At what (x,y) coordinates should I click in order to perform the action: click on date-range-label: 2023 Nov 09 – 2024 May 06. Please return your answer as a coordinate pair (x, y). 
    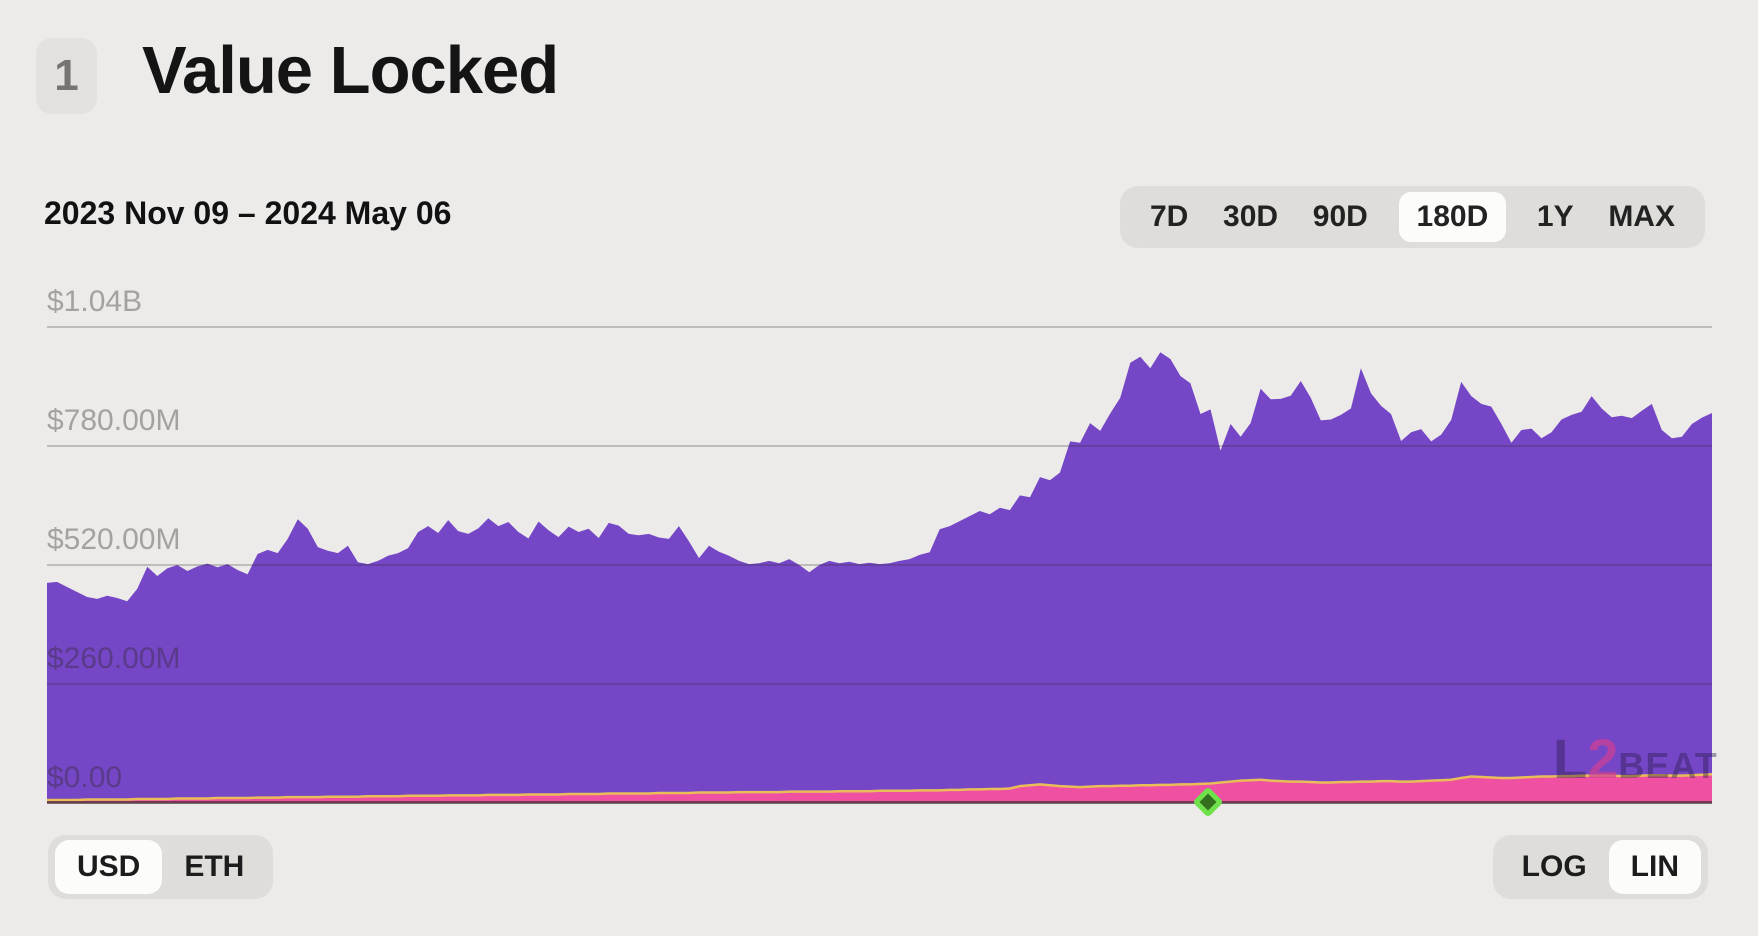
    Looking at the image, I should click on (248, 212).